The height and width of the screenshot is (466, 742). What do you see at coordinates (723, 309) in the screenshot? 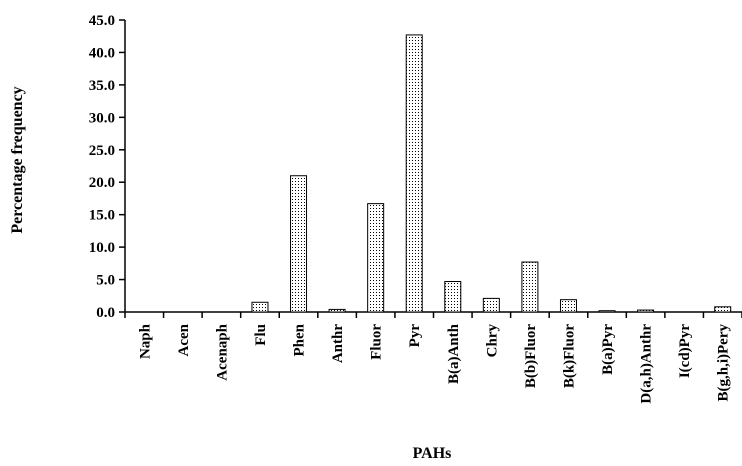
I see `bar-b-g-h-i-pery` at bounding box center [723, 309].